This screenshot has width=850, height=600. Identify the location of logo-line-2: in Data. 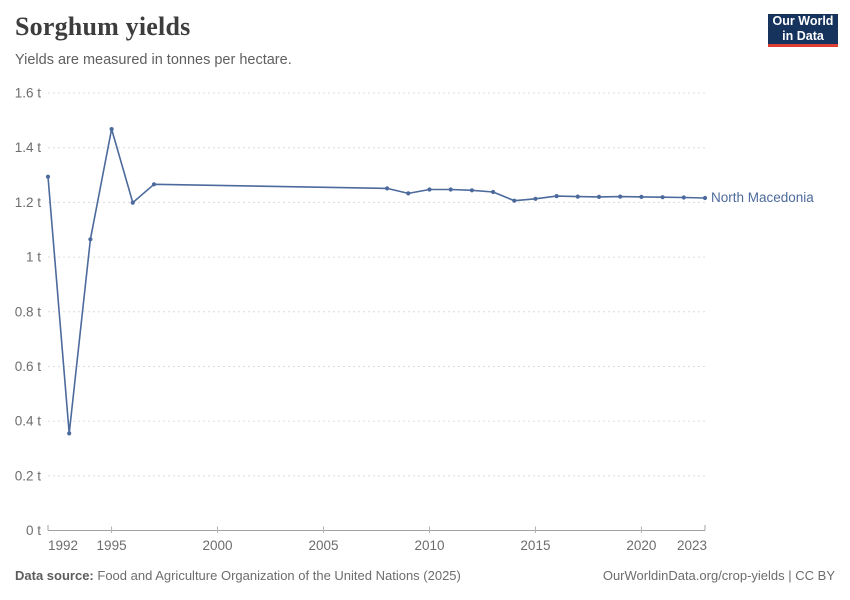
(803, 36).